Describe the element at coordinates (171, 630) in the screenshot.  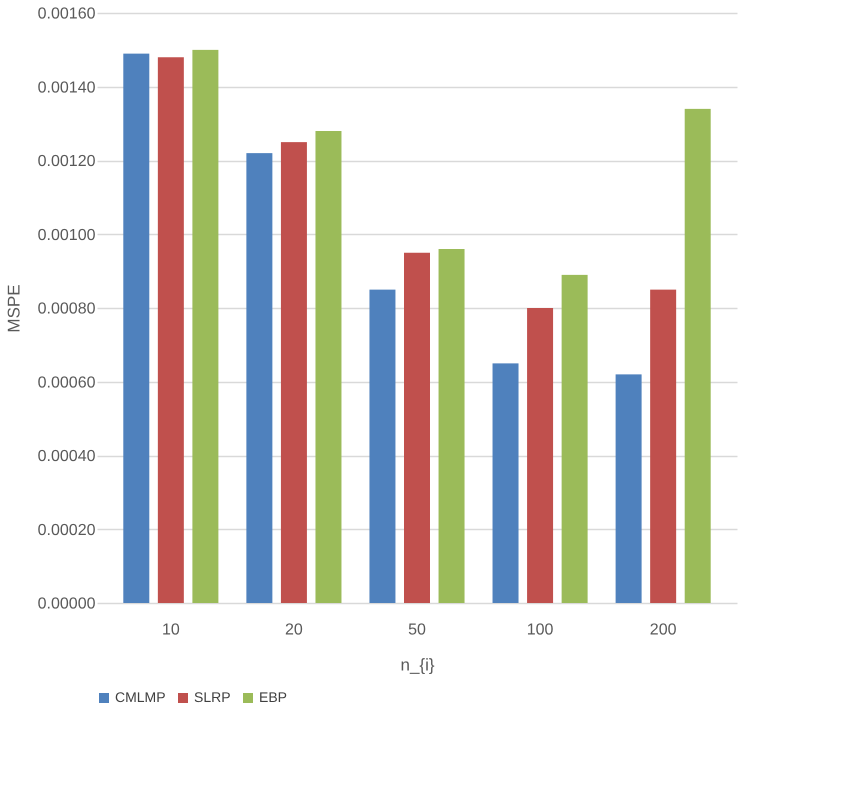
I see `x-tick-label: 10` at that location.